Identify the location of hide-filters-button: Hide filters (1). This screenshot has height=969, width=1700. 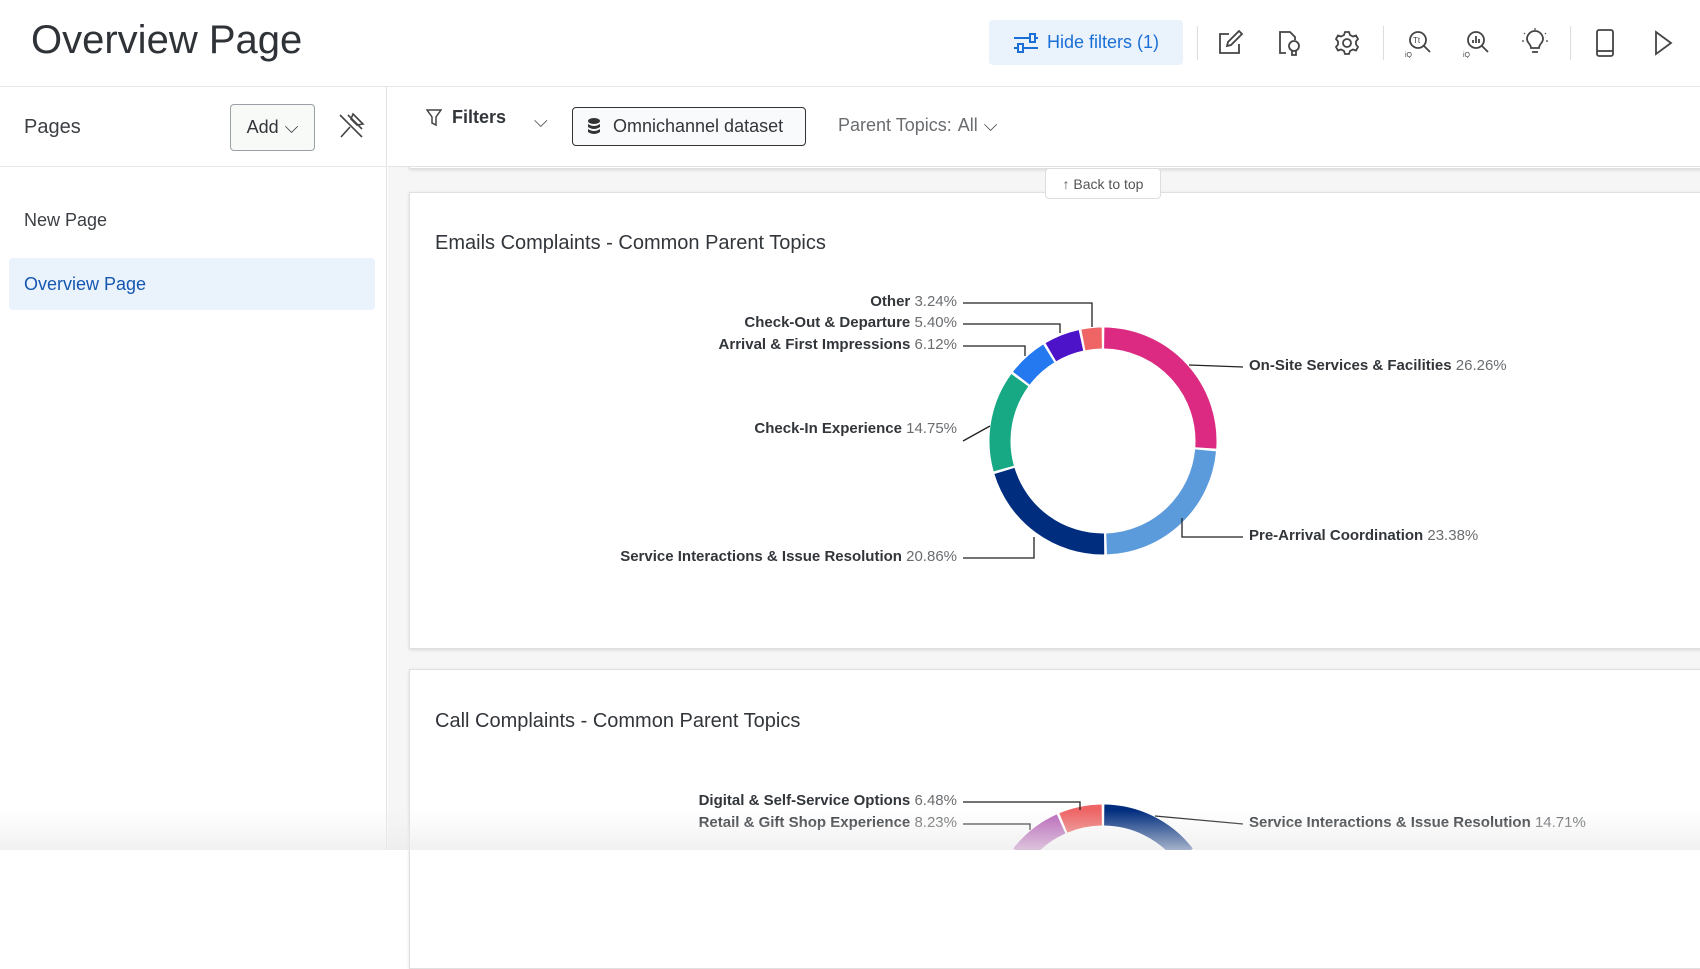
(1086, 42).